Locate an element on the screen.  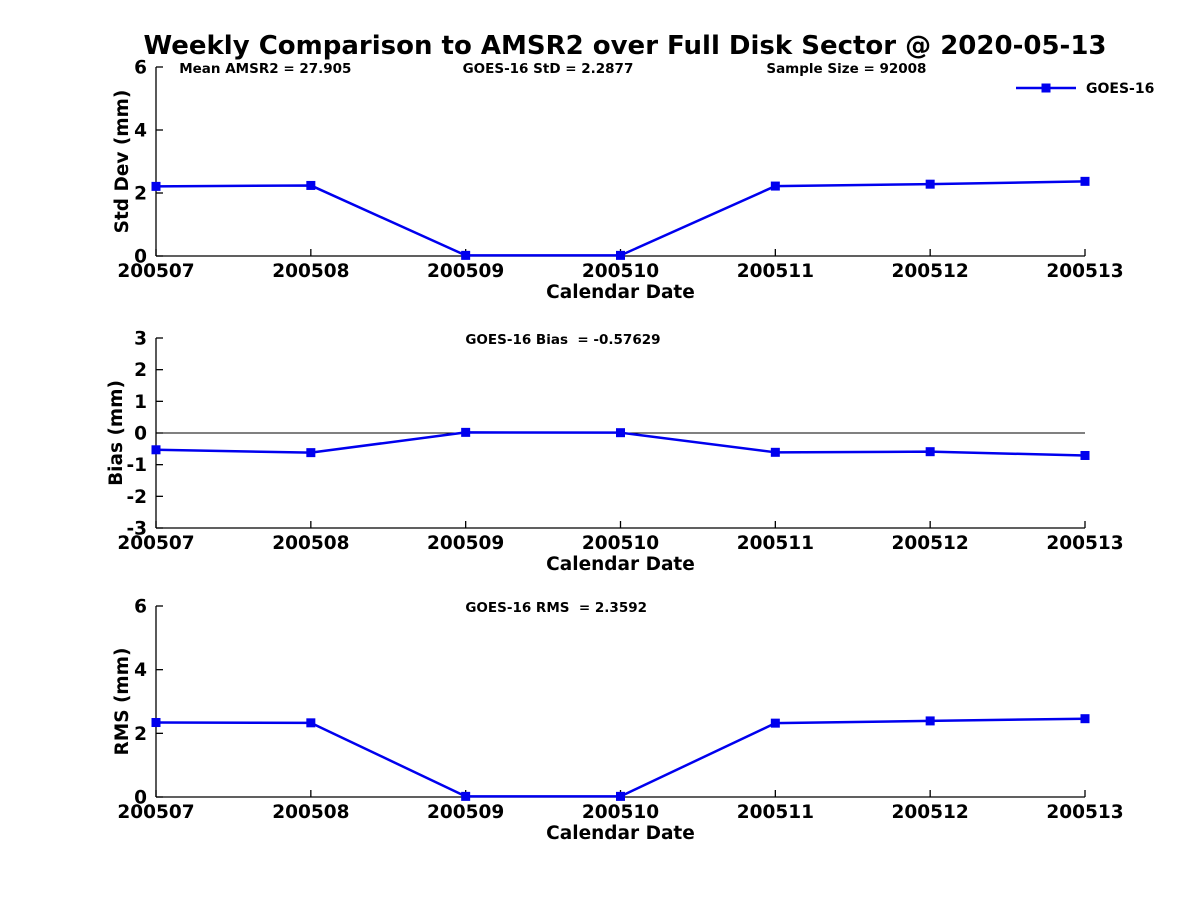
annotation-text: GOES-16 Bias = -0.57629 is located at coordinates (562, 340).